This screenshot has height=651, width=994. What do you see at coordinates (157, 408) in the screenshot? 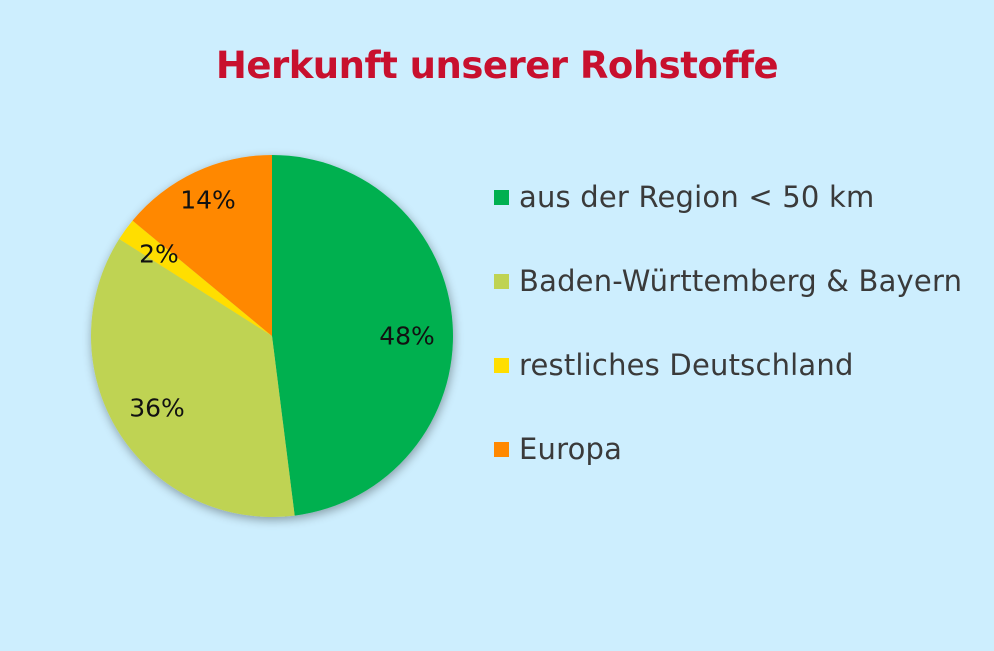
I see `data-label-baden-w-rttemberg-bayern: 36%` at bounding box center [157, 408].